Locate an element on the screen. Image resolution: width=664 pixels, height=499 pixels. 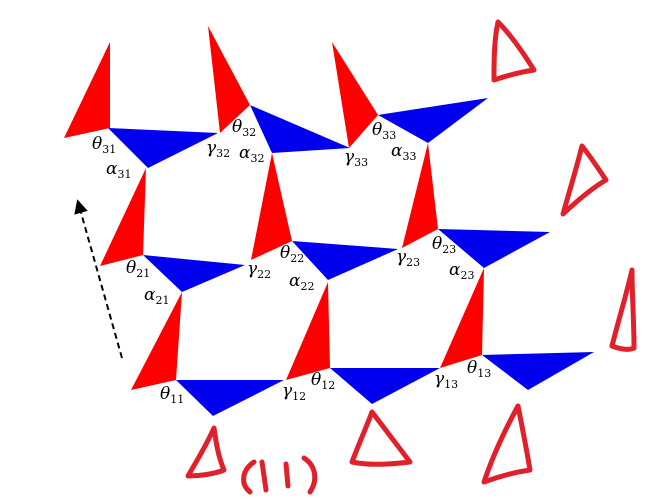
label-gamma-23: γ23 is located at coordinates (408, 258).